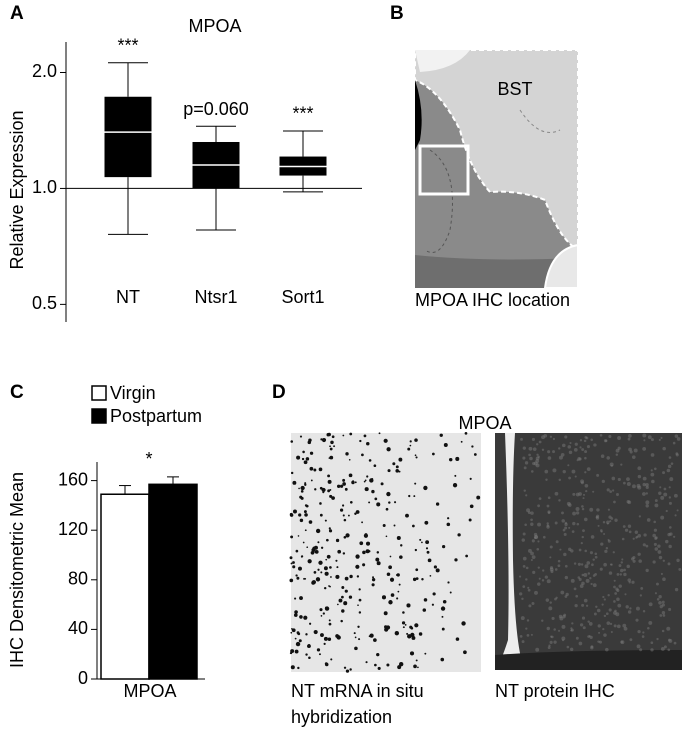  Describe the element at coordinates (128, 137) in the screenshot. I see `box` at that location.